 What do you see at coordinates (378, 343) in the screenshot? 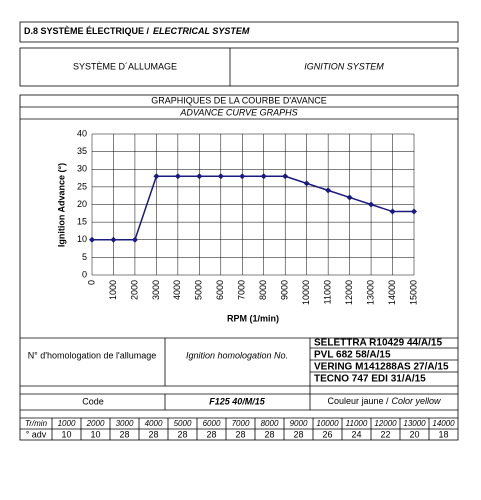
I see `homologation-item: SELETTRA R10429 44/A/15` at bounding box center [378, 343].